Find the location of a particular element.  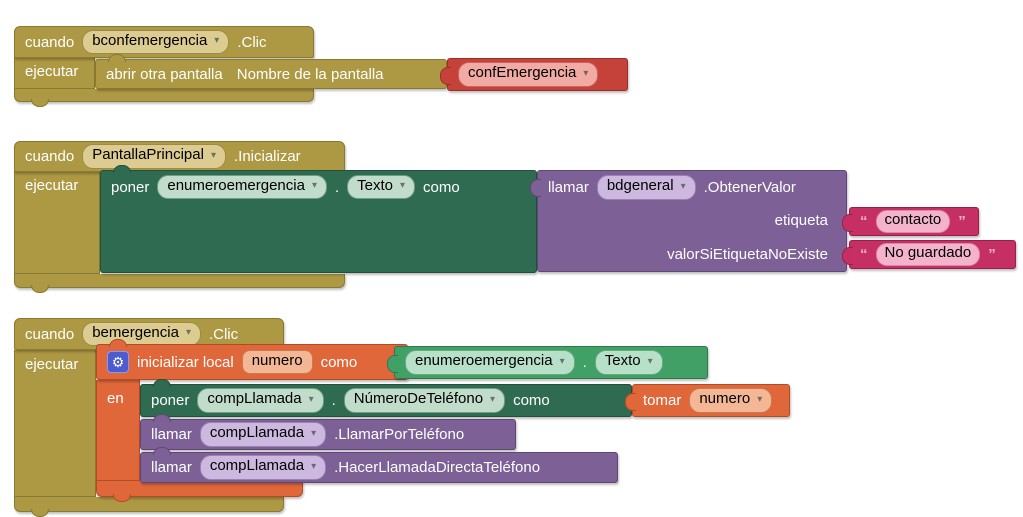

dropdown-value: bemergencia is located at coordinates (135, 332).